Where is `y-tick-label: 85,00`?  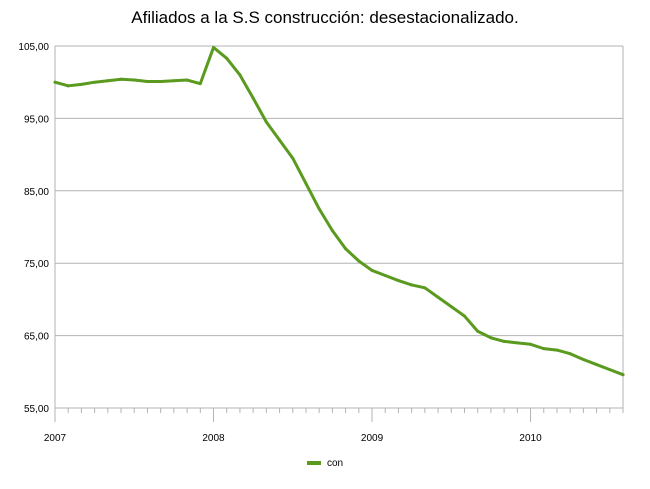
y-tick-label: 85,00 is located at coordinates (36, 192).